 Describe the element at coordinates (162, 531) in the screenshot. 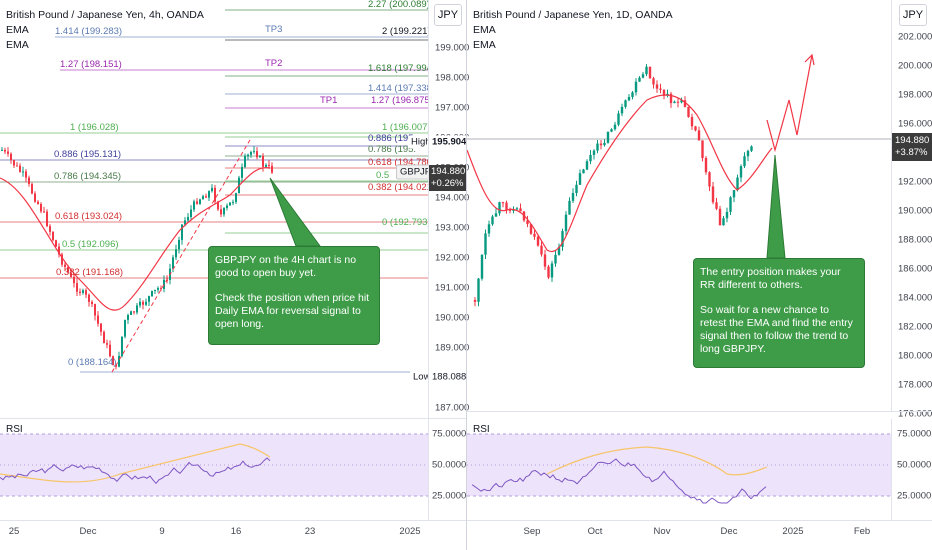

I see `left-xtick-9: 9` at that location.